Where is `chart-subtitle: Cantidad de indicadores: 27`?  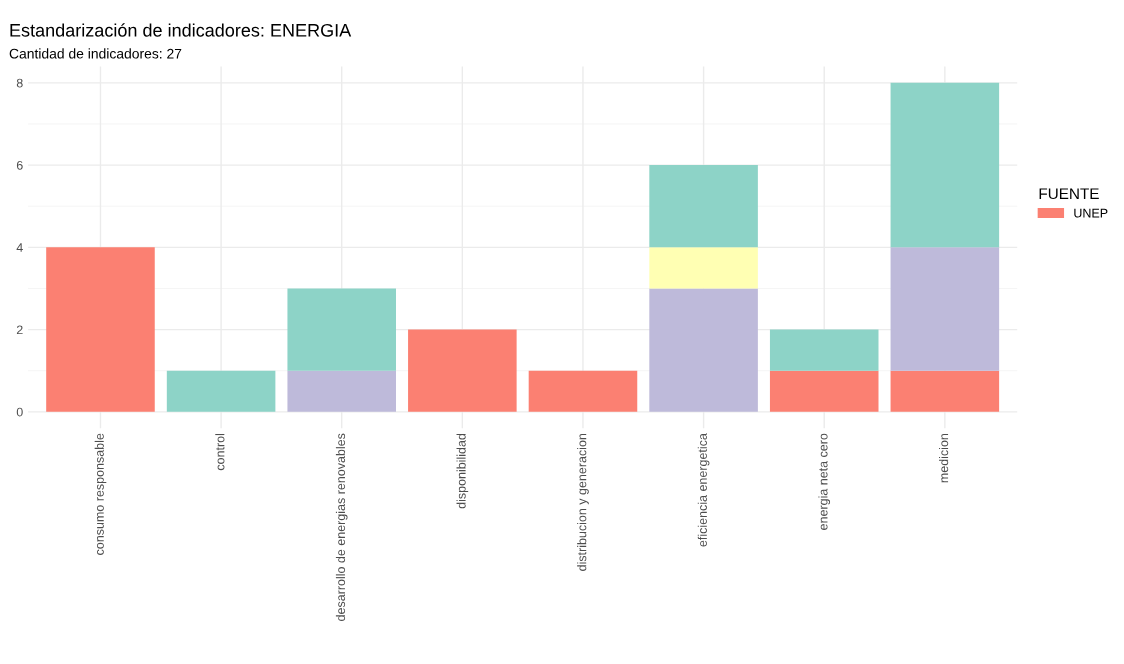
chart-subtitle: Cantidad de indicadores: 27 is located at coordinates (95, 53).